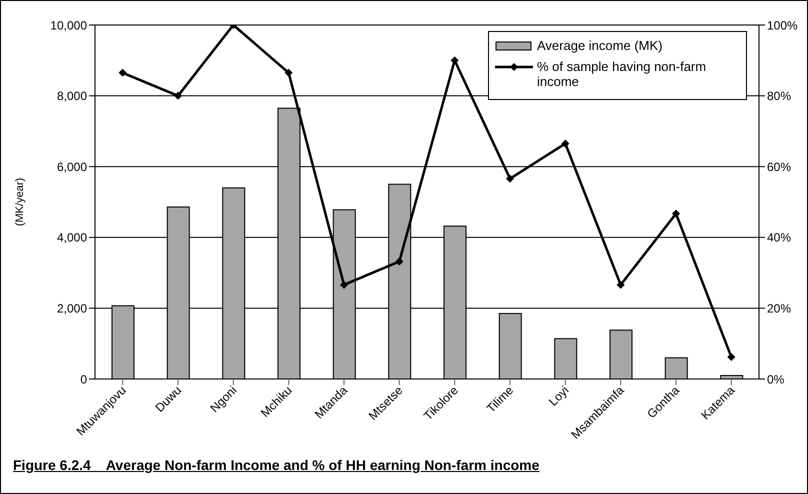 This screenshot has height=494, width=808. I want to click on y-tick-label: 8,000, so click(72, 96).